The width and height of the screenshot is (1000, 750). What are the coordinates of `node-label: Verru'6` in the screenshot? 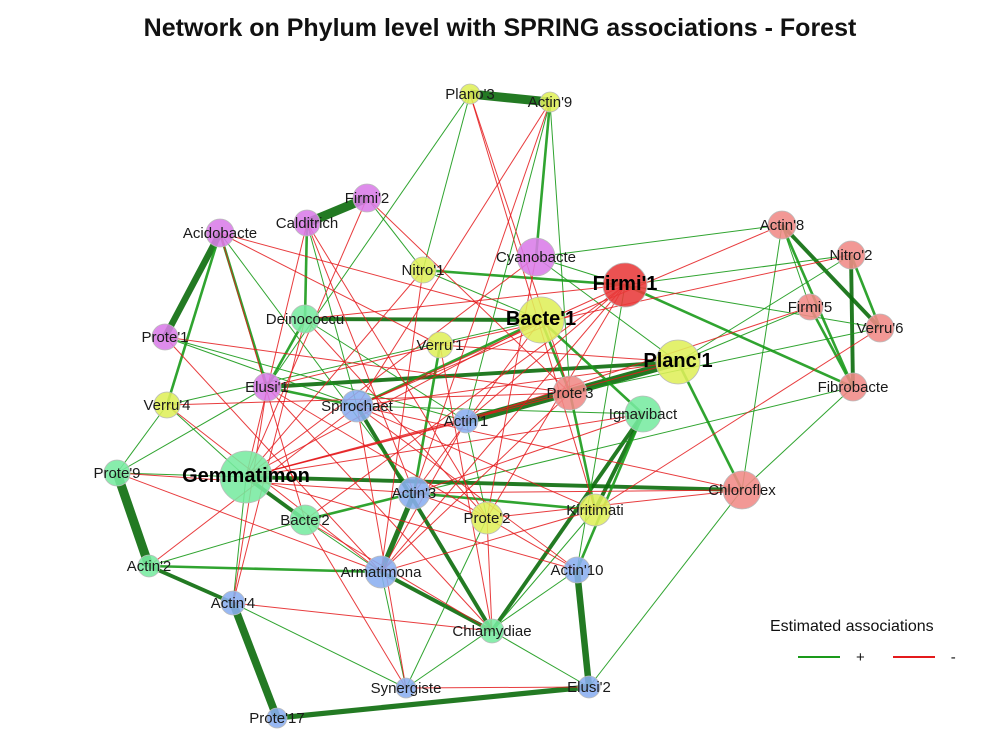 It's located at (879, 328).